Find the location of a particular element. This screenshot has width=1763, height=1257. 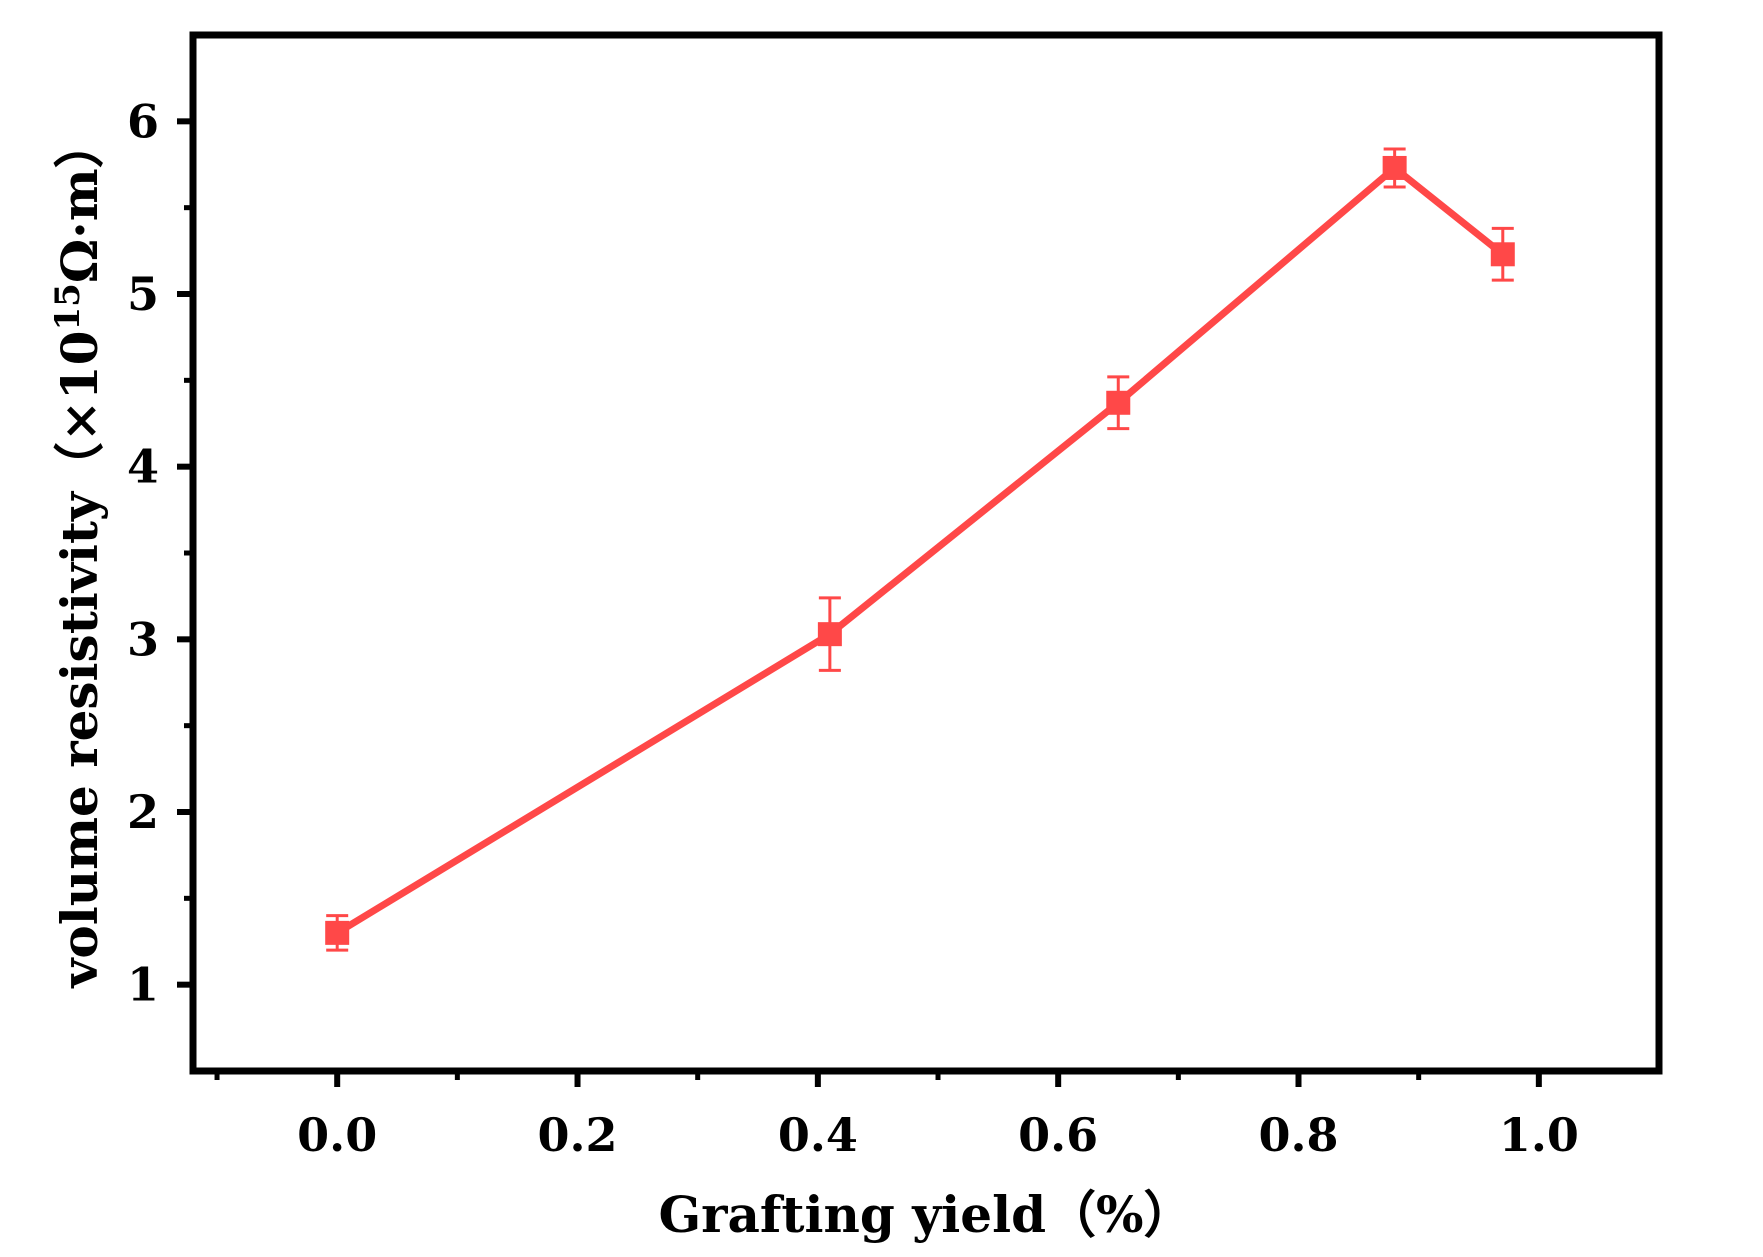

y-axis-title-unit: Ω·m） is located at coordinates (79, 200).